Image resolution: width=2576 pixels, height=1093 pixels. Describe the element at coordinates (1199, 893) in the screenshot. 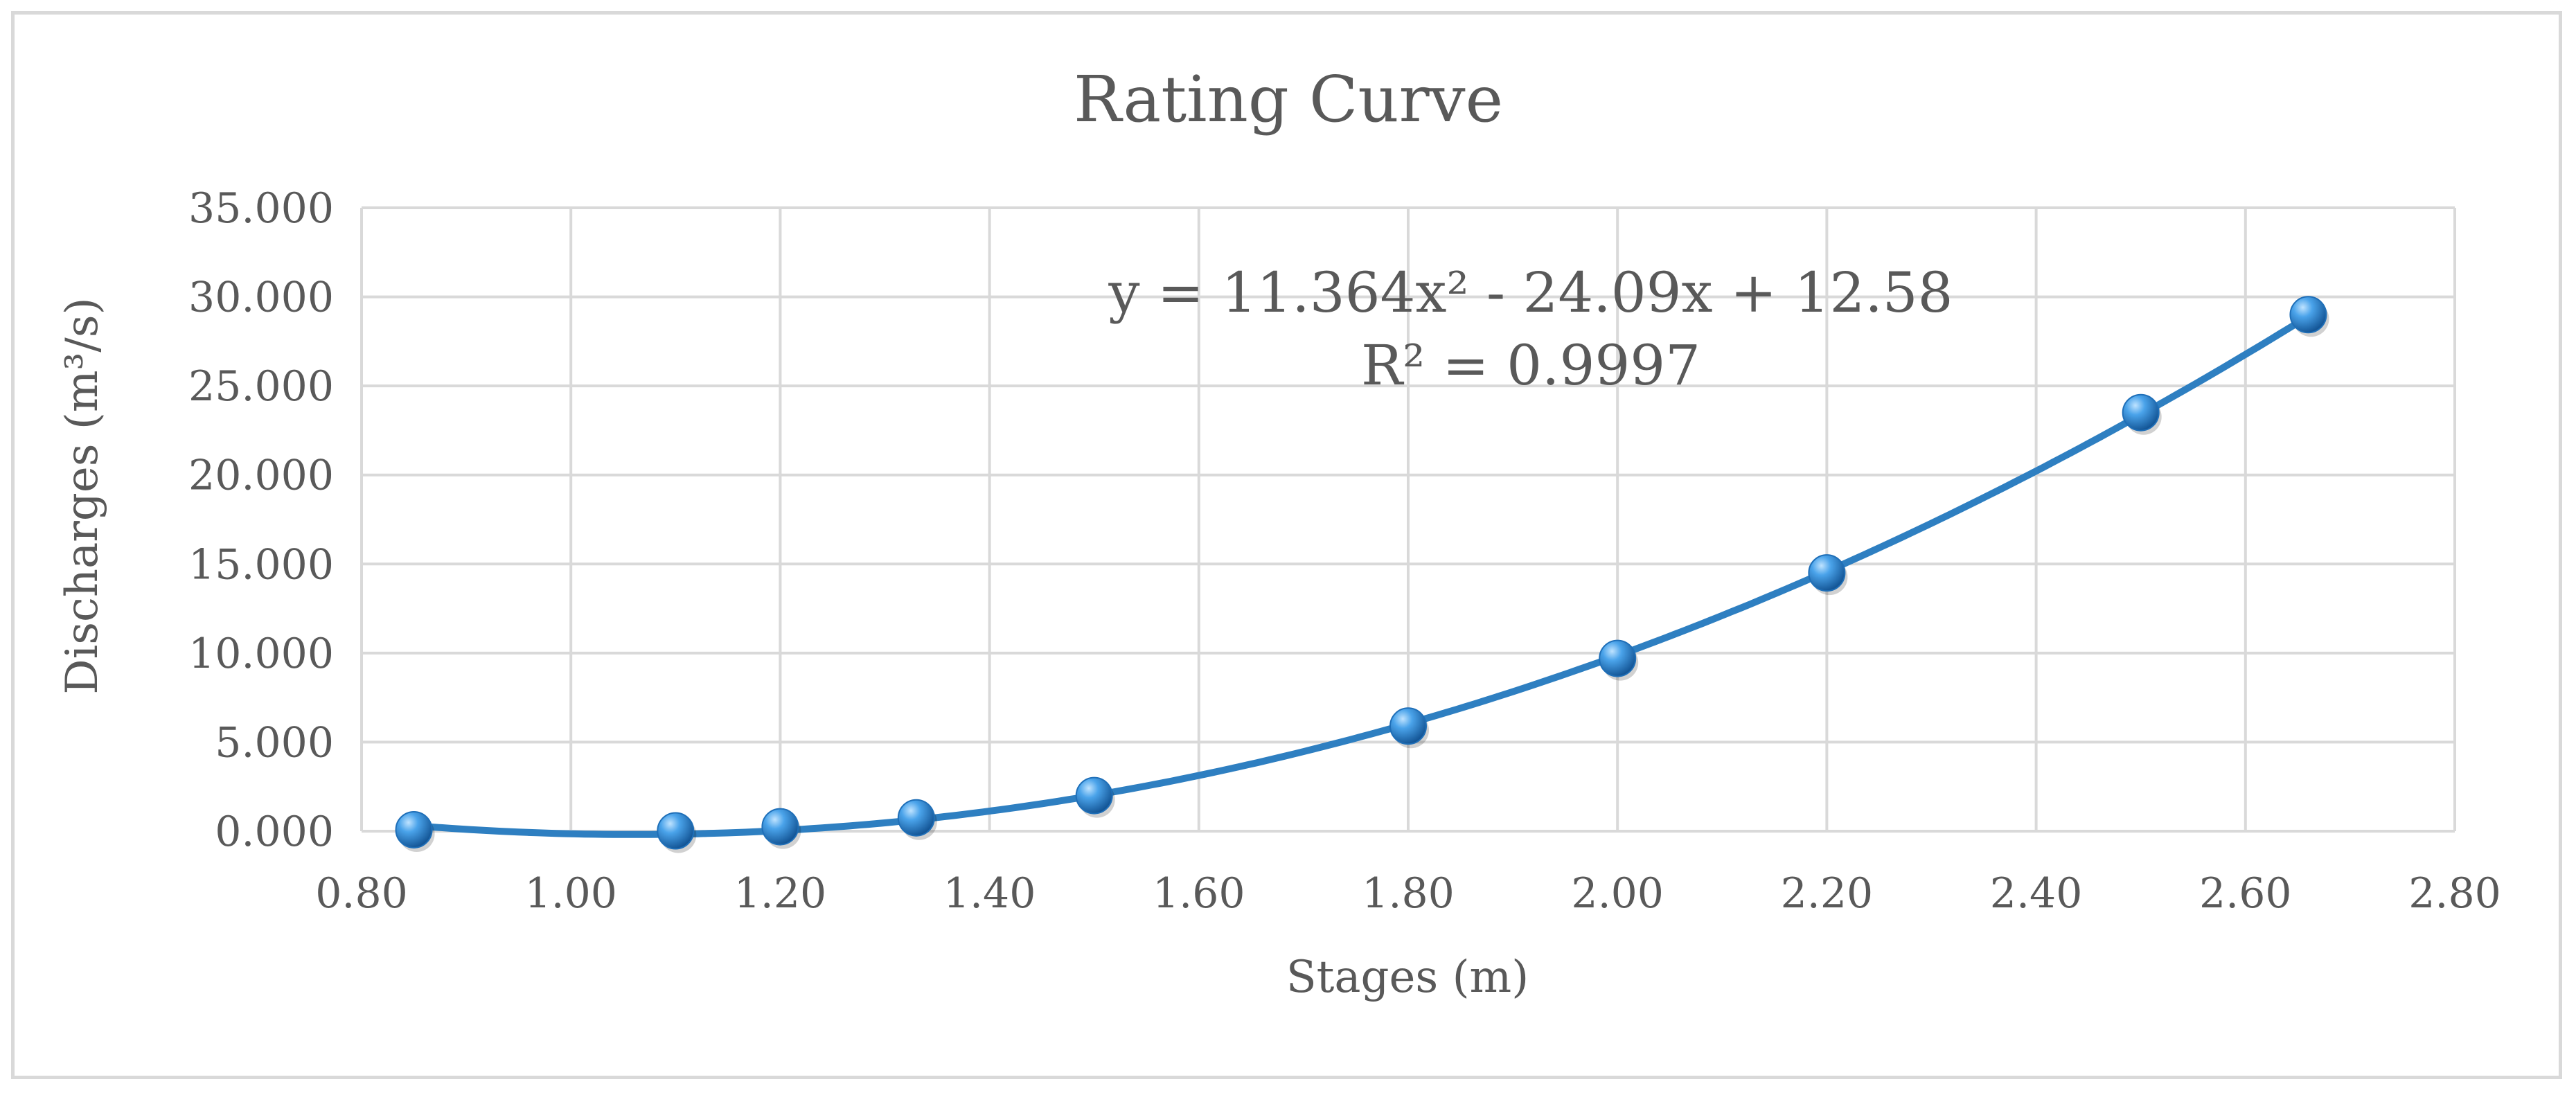

I see `x-tick-label: 1.60` at that location.